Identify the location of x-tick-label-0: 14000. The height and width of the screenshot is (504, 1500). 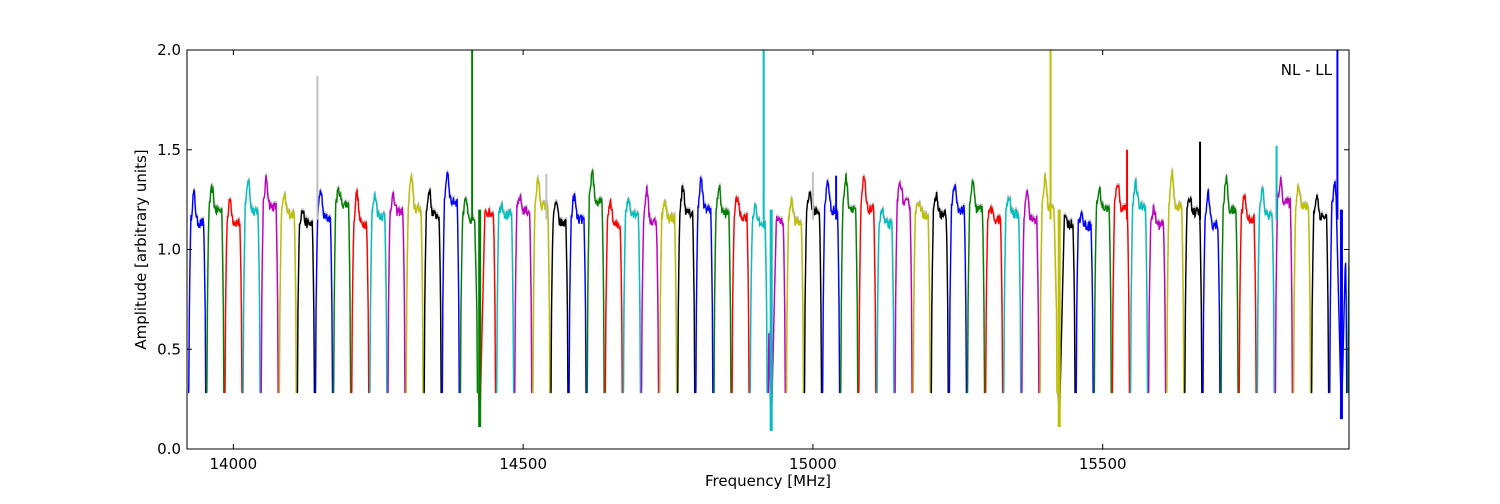
(234, 464).